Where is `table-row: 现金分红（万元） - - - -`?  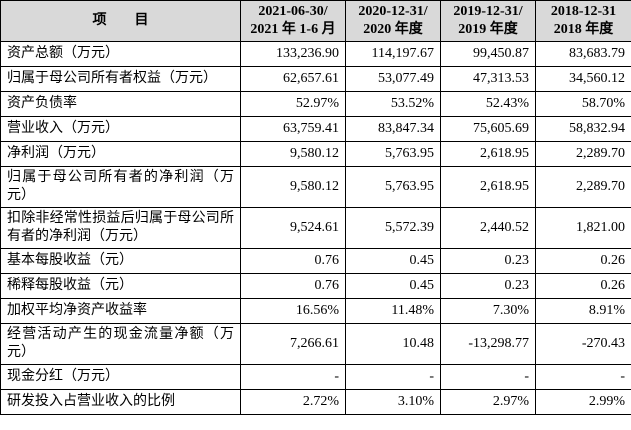
table-row: 现金分红（万元） - - - - is located at coordinates (315, 377).